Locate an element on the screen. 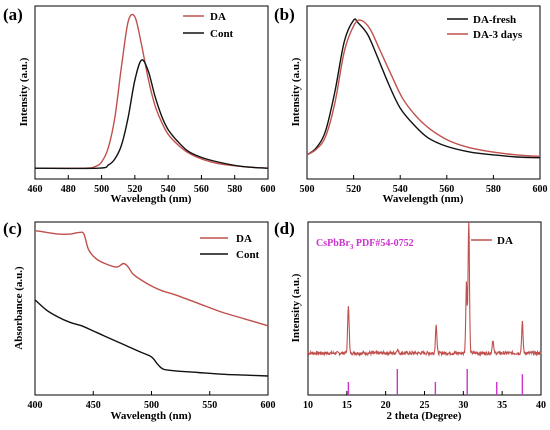 Image resolution: width=550 pixels, height=430 pixels. panel-c-plot is located at coordinates (151, 303).